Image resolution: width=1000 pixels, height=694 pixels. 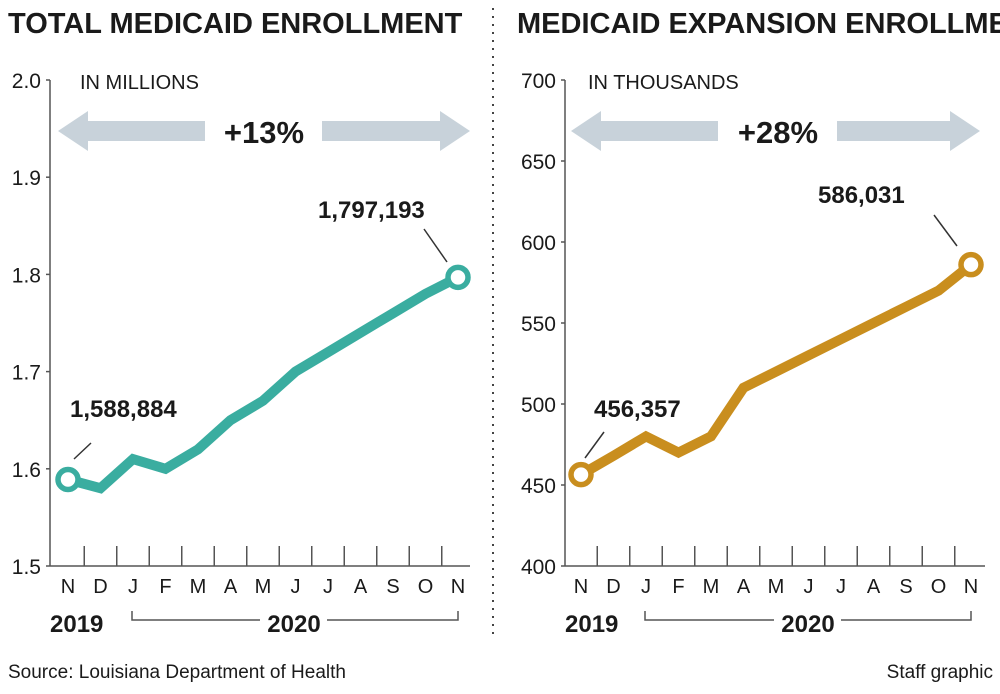 I want to click on right-start-value-label: 456,357, so click(x=637, y=409).